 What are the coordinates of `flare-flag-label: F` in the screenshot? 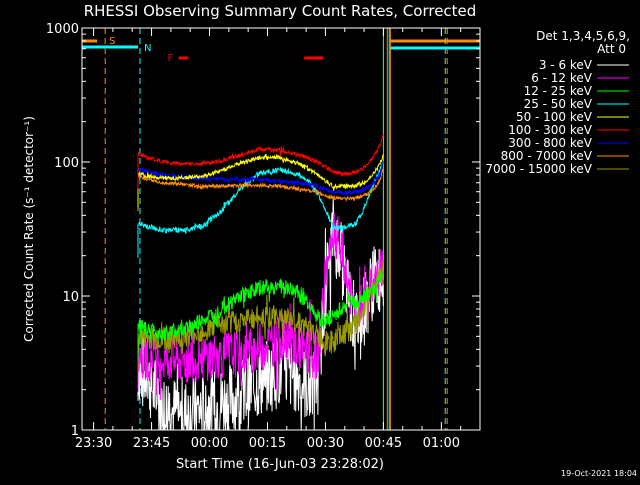 It's located at (171, 58).